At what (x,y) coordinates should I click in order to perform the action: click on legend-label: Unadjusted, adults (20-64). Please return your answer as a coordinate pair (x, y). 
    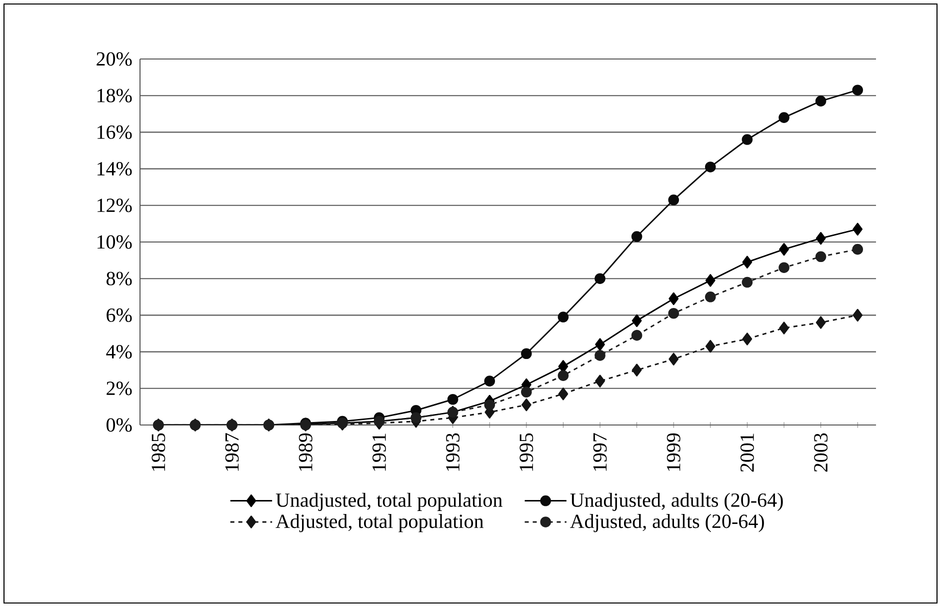
    Looking at the image, I should click on (676, 501).